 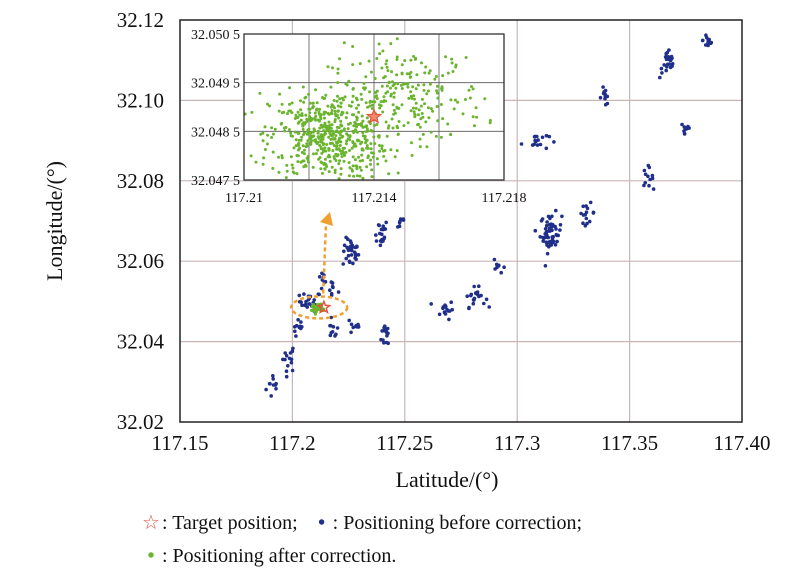 What do you see at coordinates (180, 443) in the screenshot?
I see `main-x-tick-label: 117.15` at bounding box center [180, 443].